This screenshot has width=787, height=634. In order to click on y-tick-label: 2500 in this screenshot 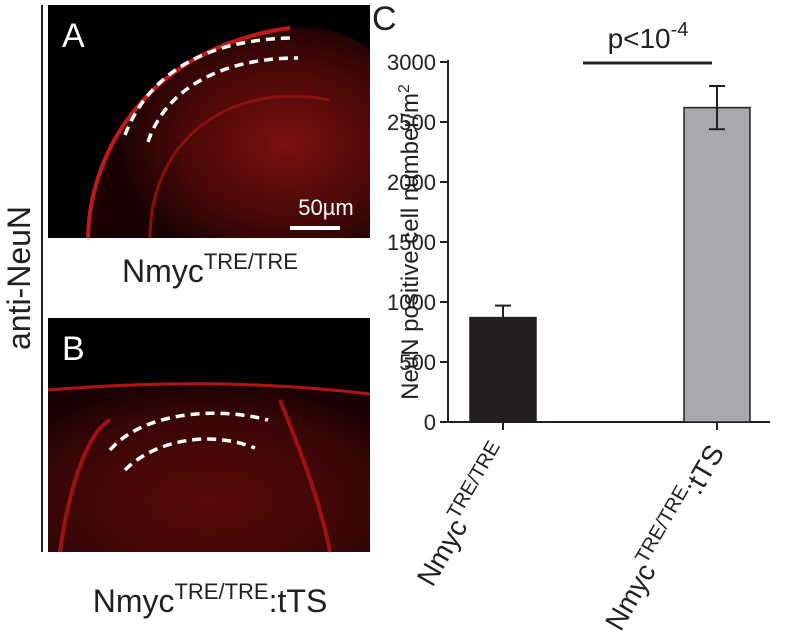, I will do `click(411, 122)`.